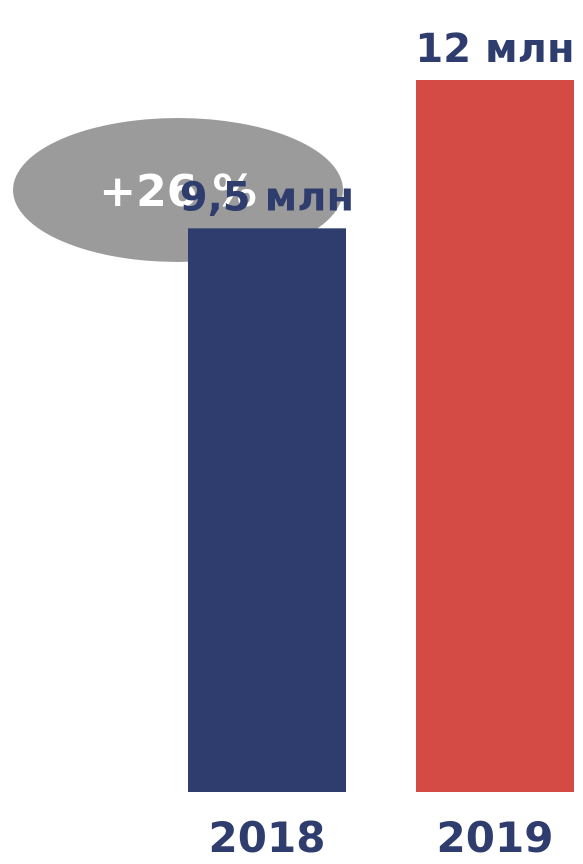 The height and width of the screenshot is (864, 583). I want to click on growth-badge-ellipse, so click(178, 190).